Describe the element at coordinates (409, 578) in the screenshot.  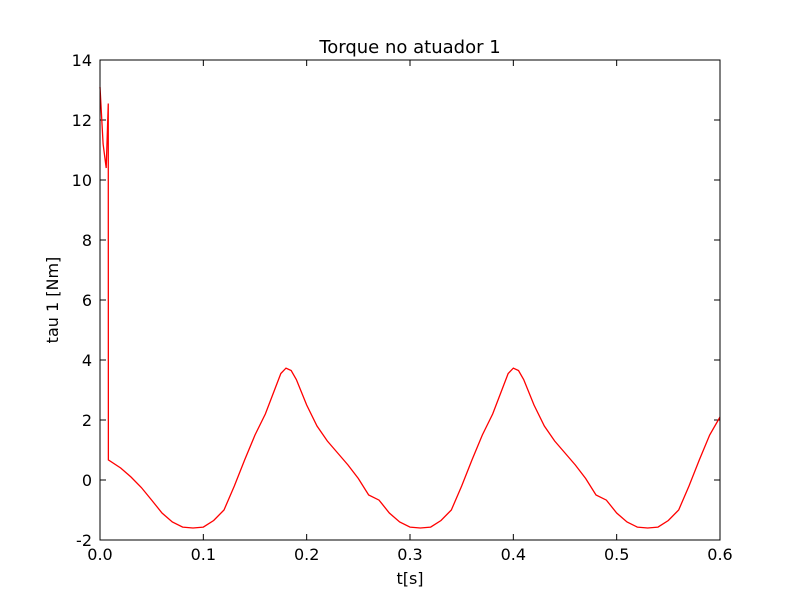
I see `x-axis-label: t[s]` at that location.